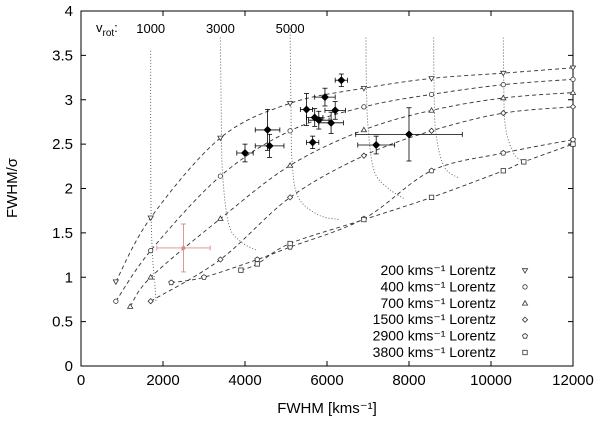 The width and height of the screenshot is (600, 421). Describe the element at coordinates (150, 28) in the screenshot. I see `vrot-curve-label: 1000` at that location.